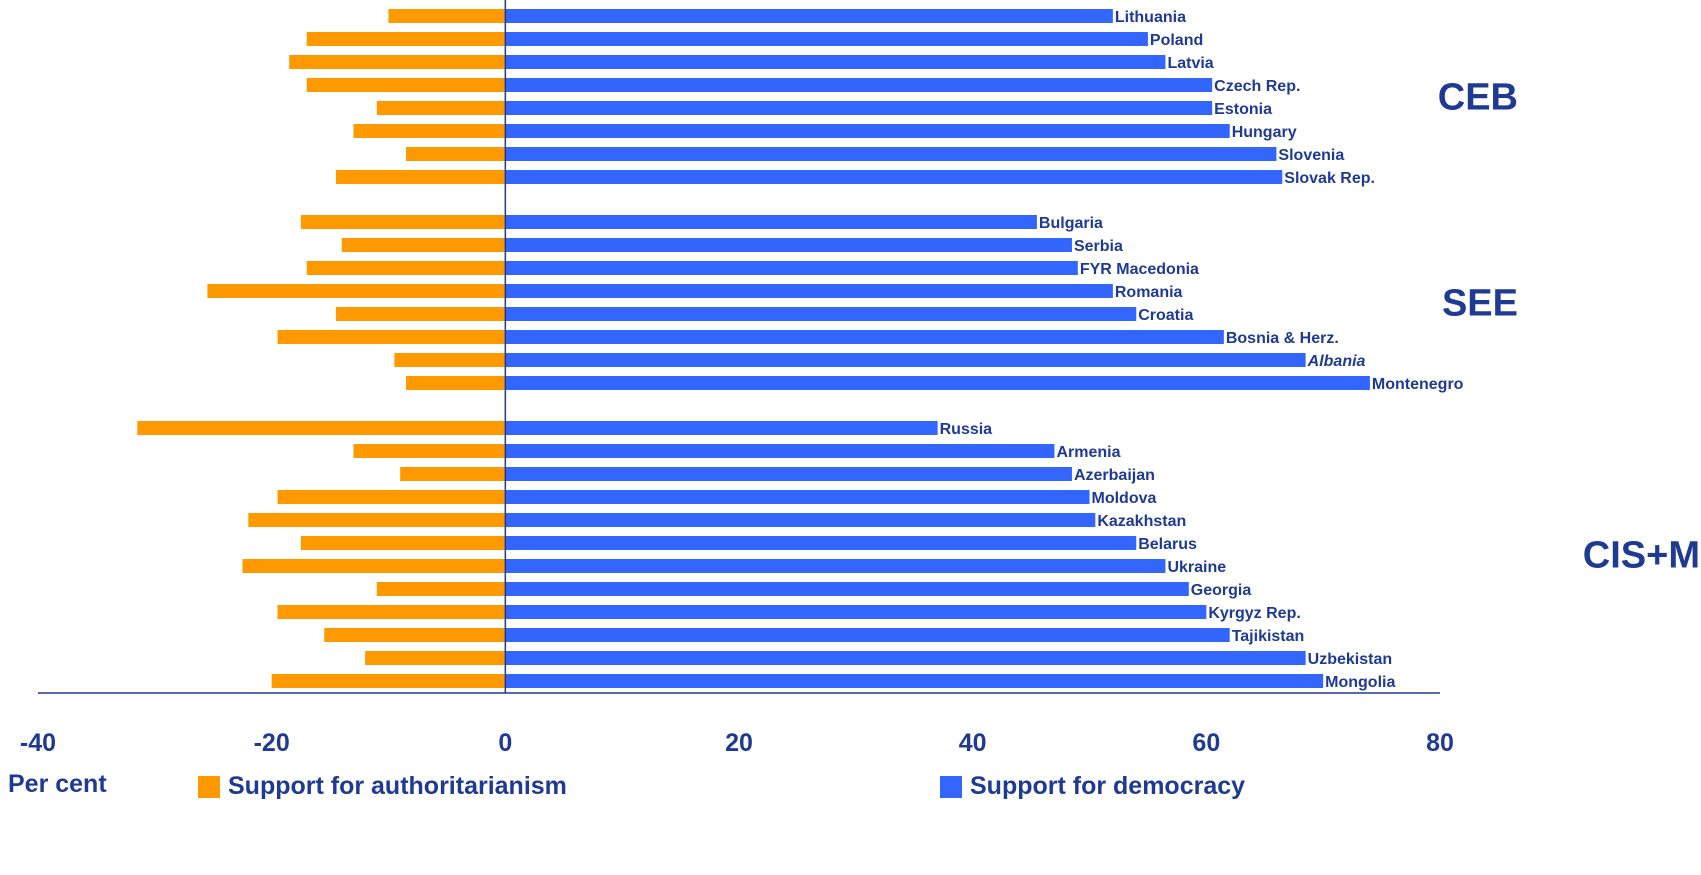  I want to click on bar-authoritarianism-hungary, so click(429, 131).